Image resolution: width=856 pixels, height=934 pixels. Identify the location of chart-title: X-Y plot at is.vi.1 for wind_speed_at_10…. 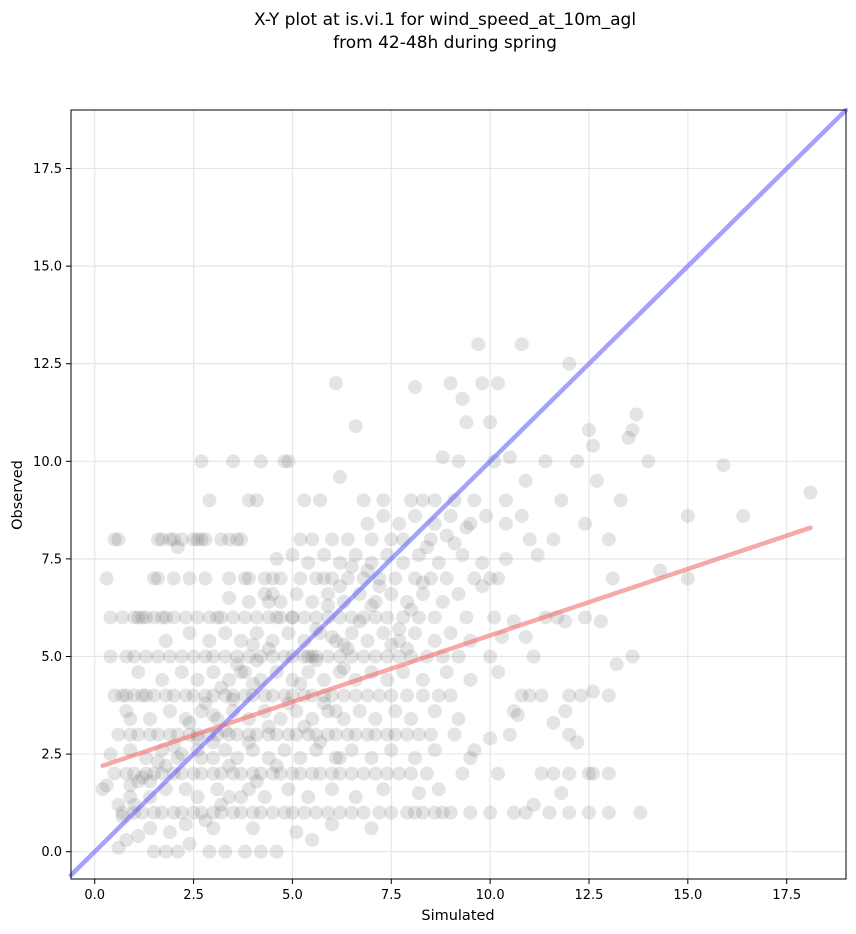
(445, 20).